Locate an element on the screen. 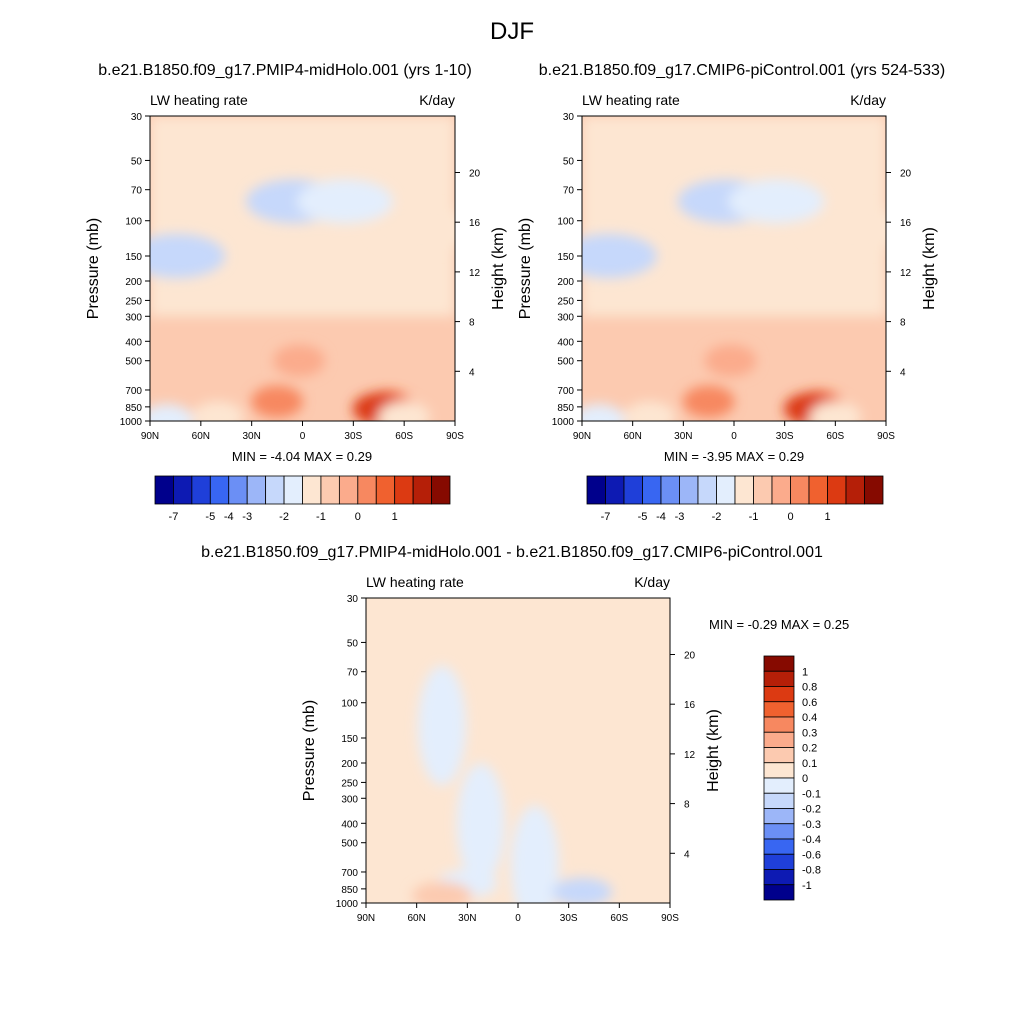 Image resolution: width=1024 pixels, height=1024 pixels. colorbar-label: -4 is located at coordinates (661, 517).